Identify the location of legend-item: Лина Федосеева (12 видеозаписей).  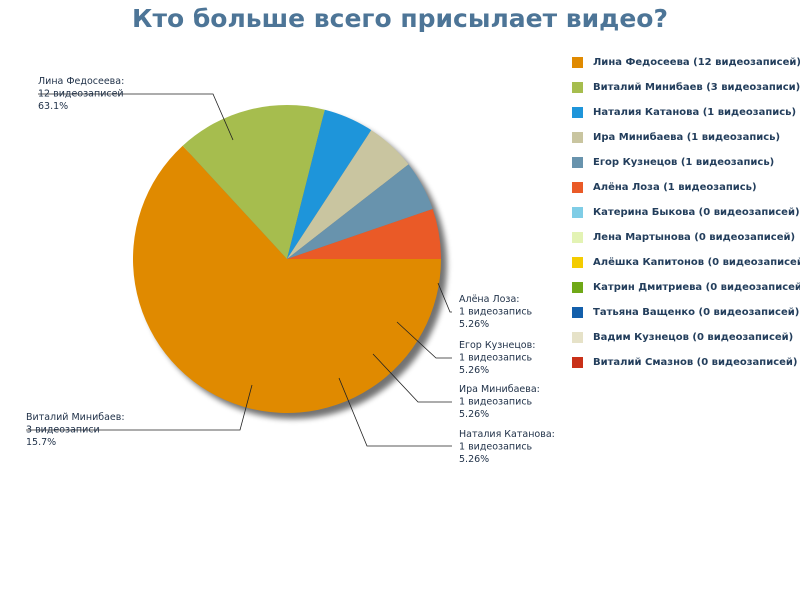
(686, 62).